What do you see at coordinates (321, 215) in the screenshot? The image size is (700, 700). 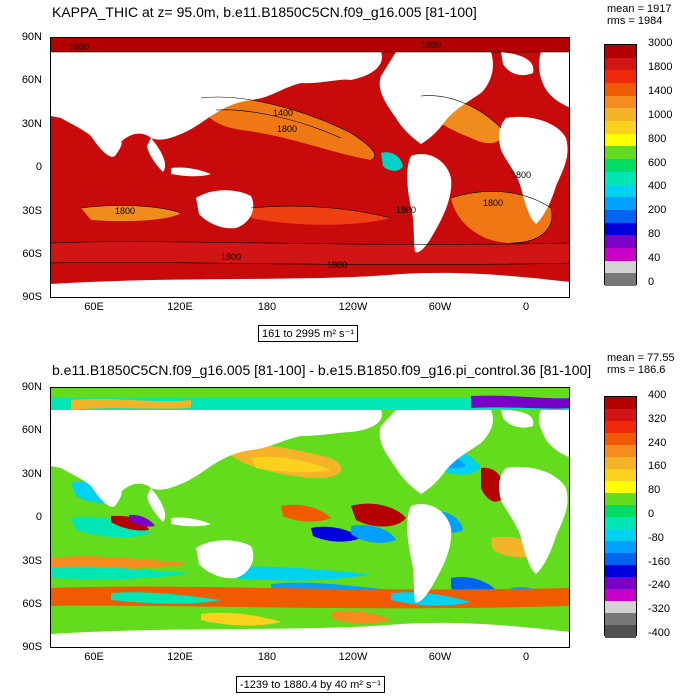 I see `panel1-south-pacific-band` at bounding box center [321, 215].